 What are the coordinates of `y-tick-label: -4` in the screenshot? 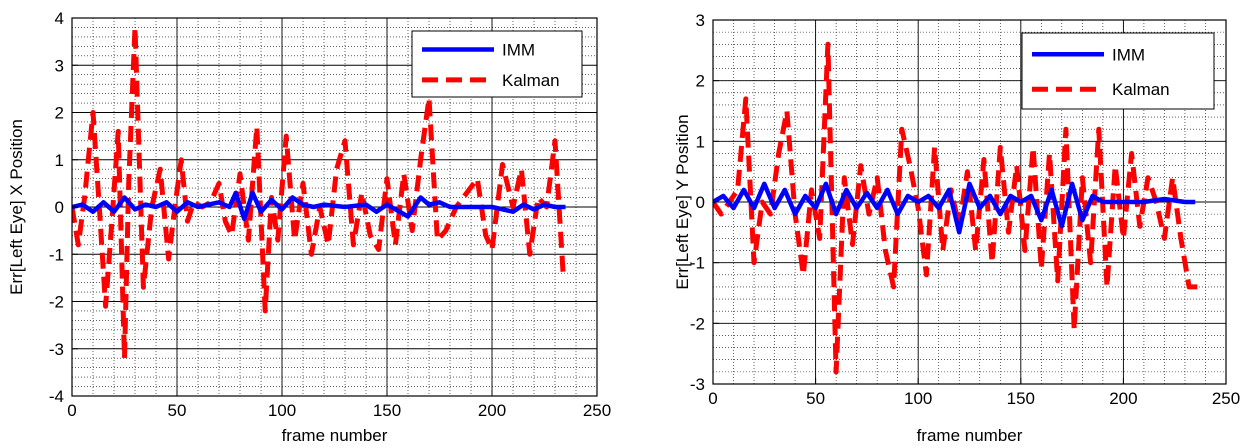 It's located at (56, 396).